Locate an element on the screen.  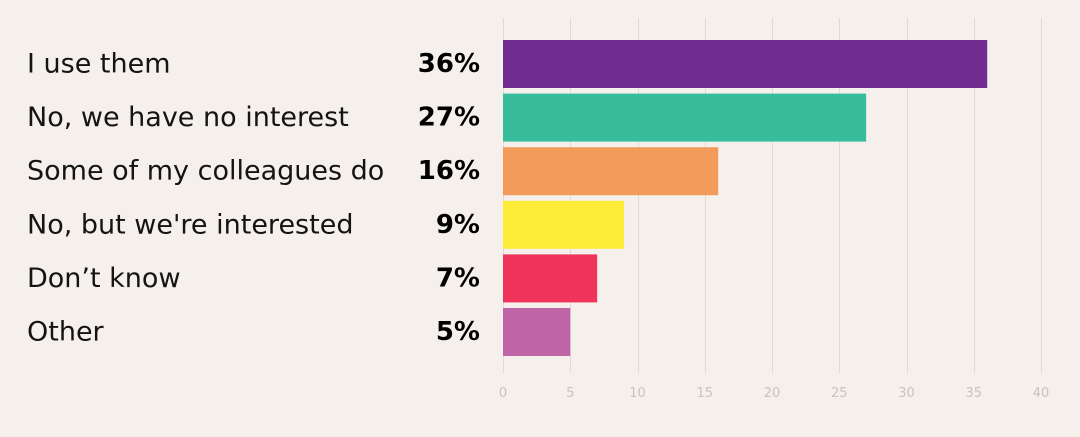
x-tick-label-10: 10 is located at coordinates (637, 393).